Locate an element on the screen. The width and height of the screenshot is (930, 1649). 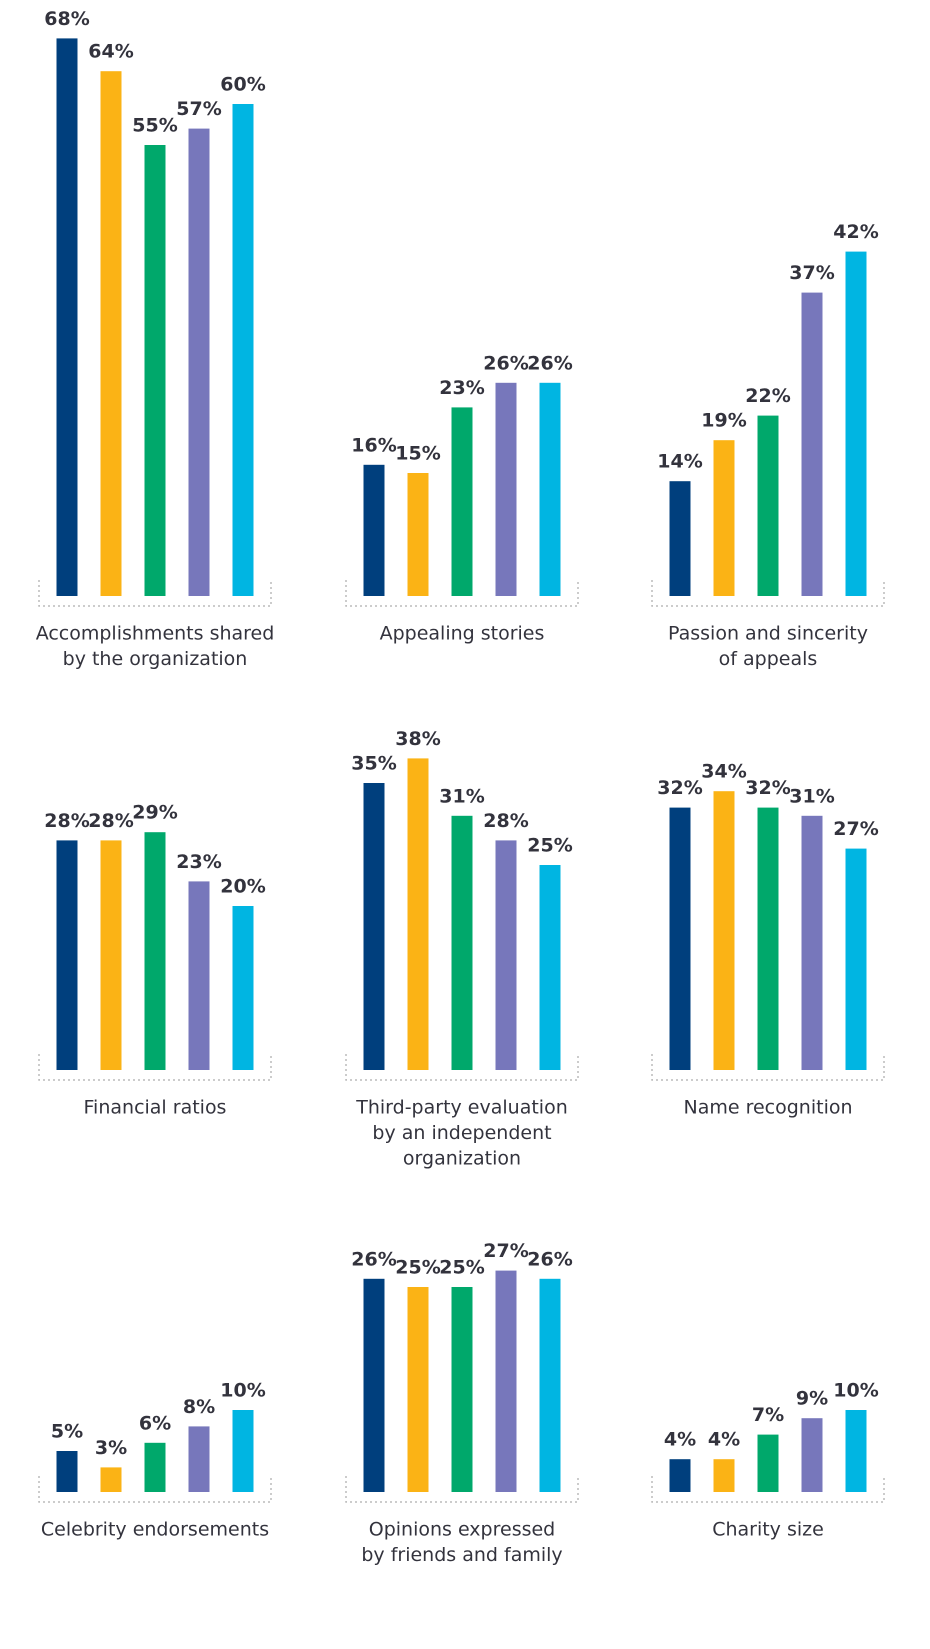
panel-title: Name recognition is located at coordinates (767, 1108).